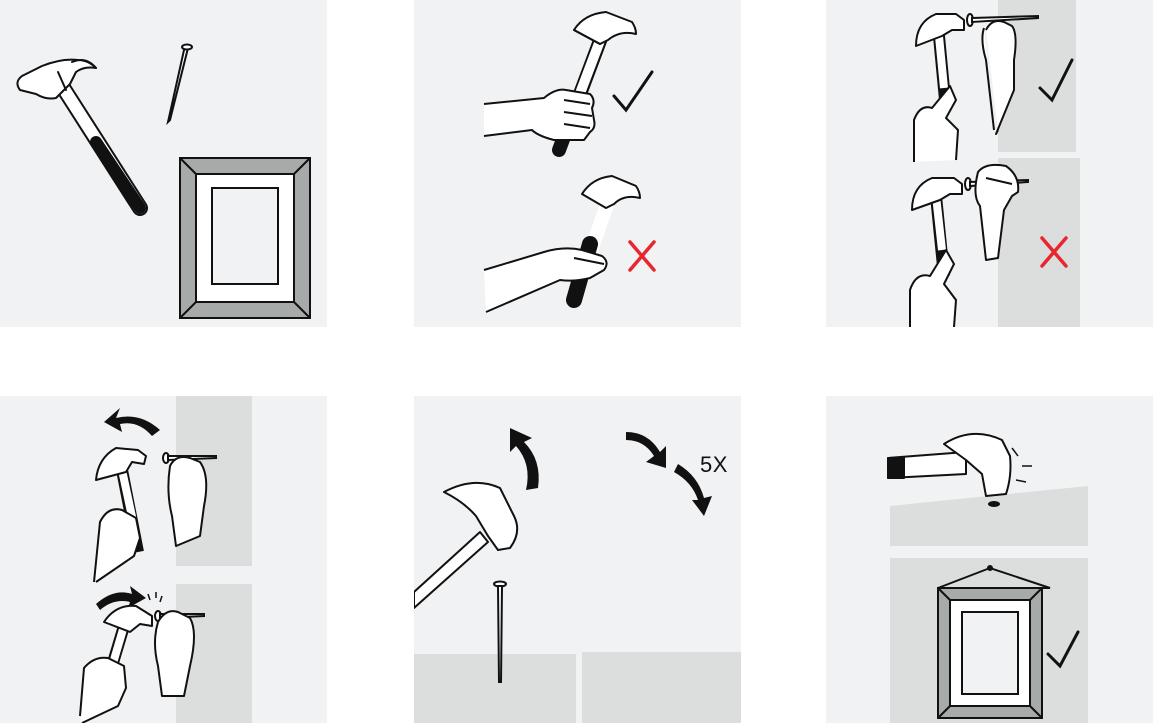  I want to click on arrow-forward-icon, so click(121, 598).